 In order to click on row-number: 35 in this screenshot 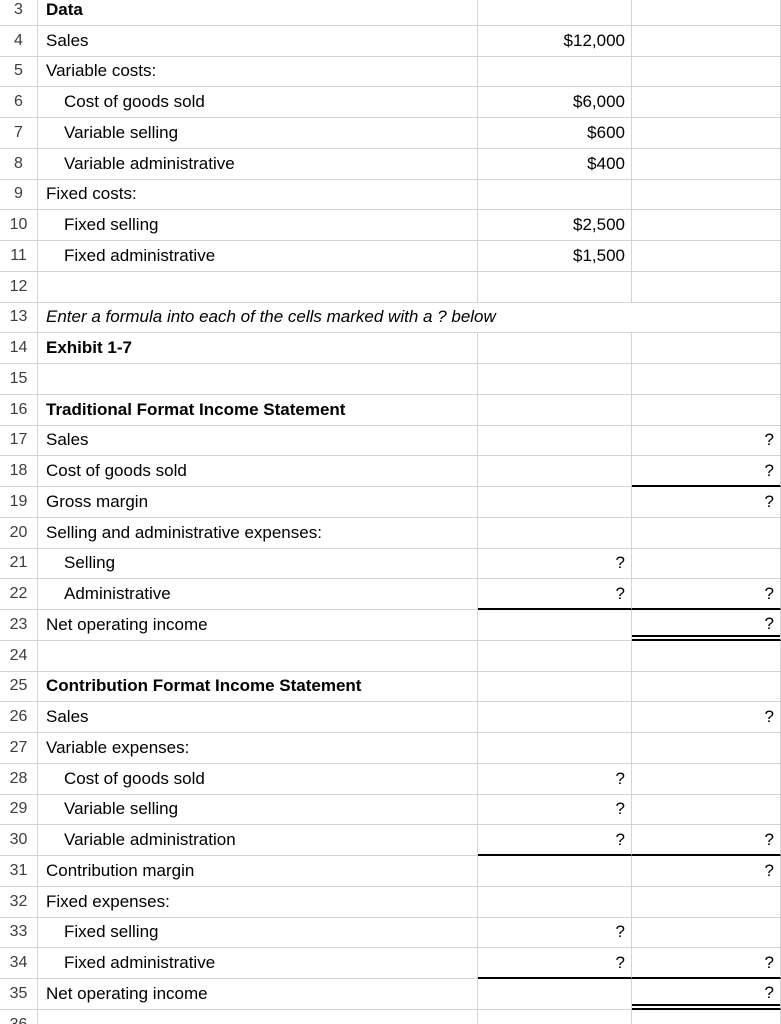, I will do `click(19, 994)`.